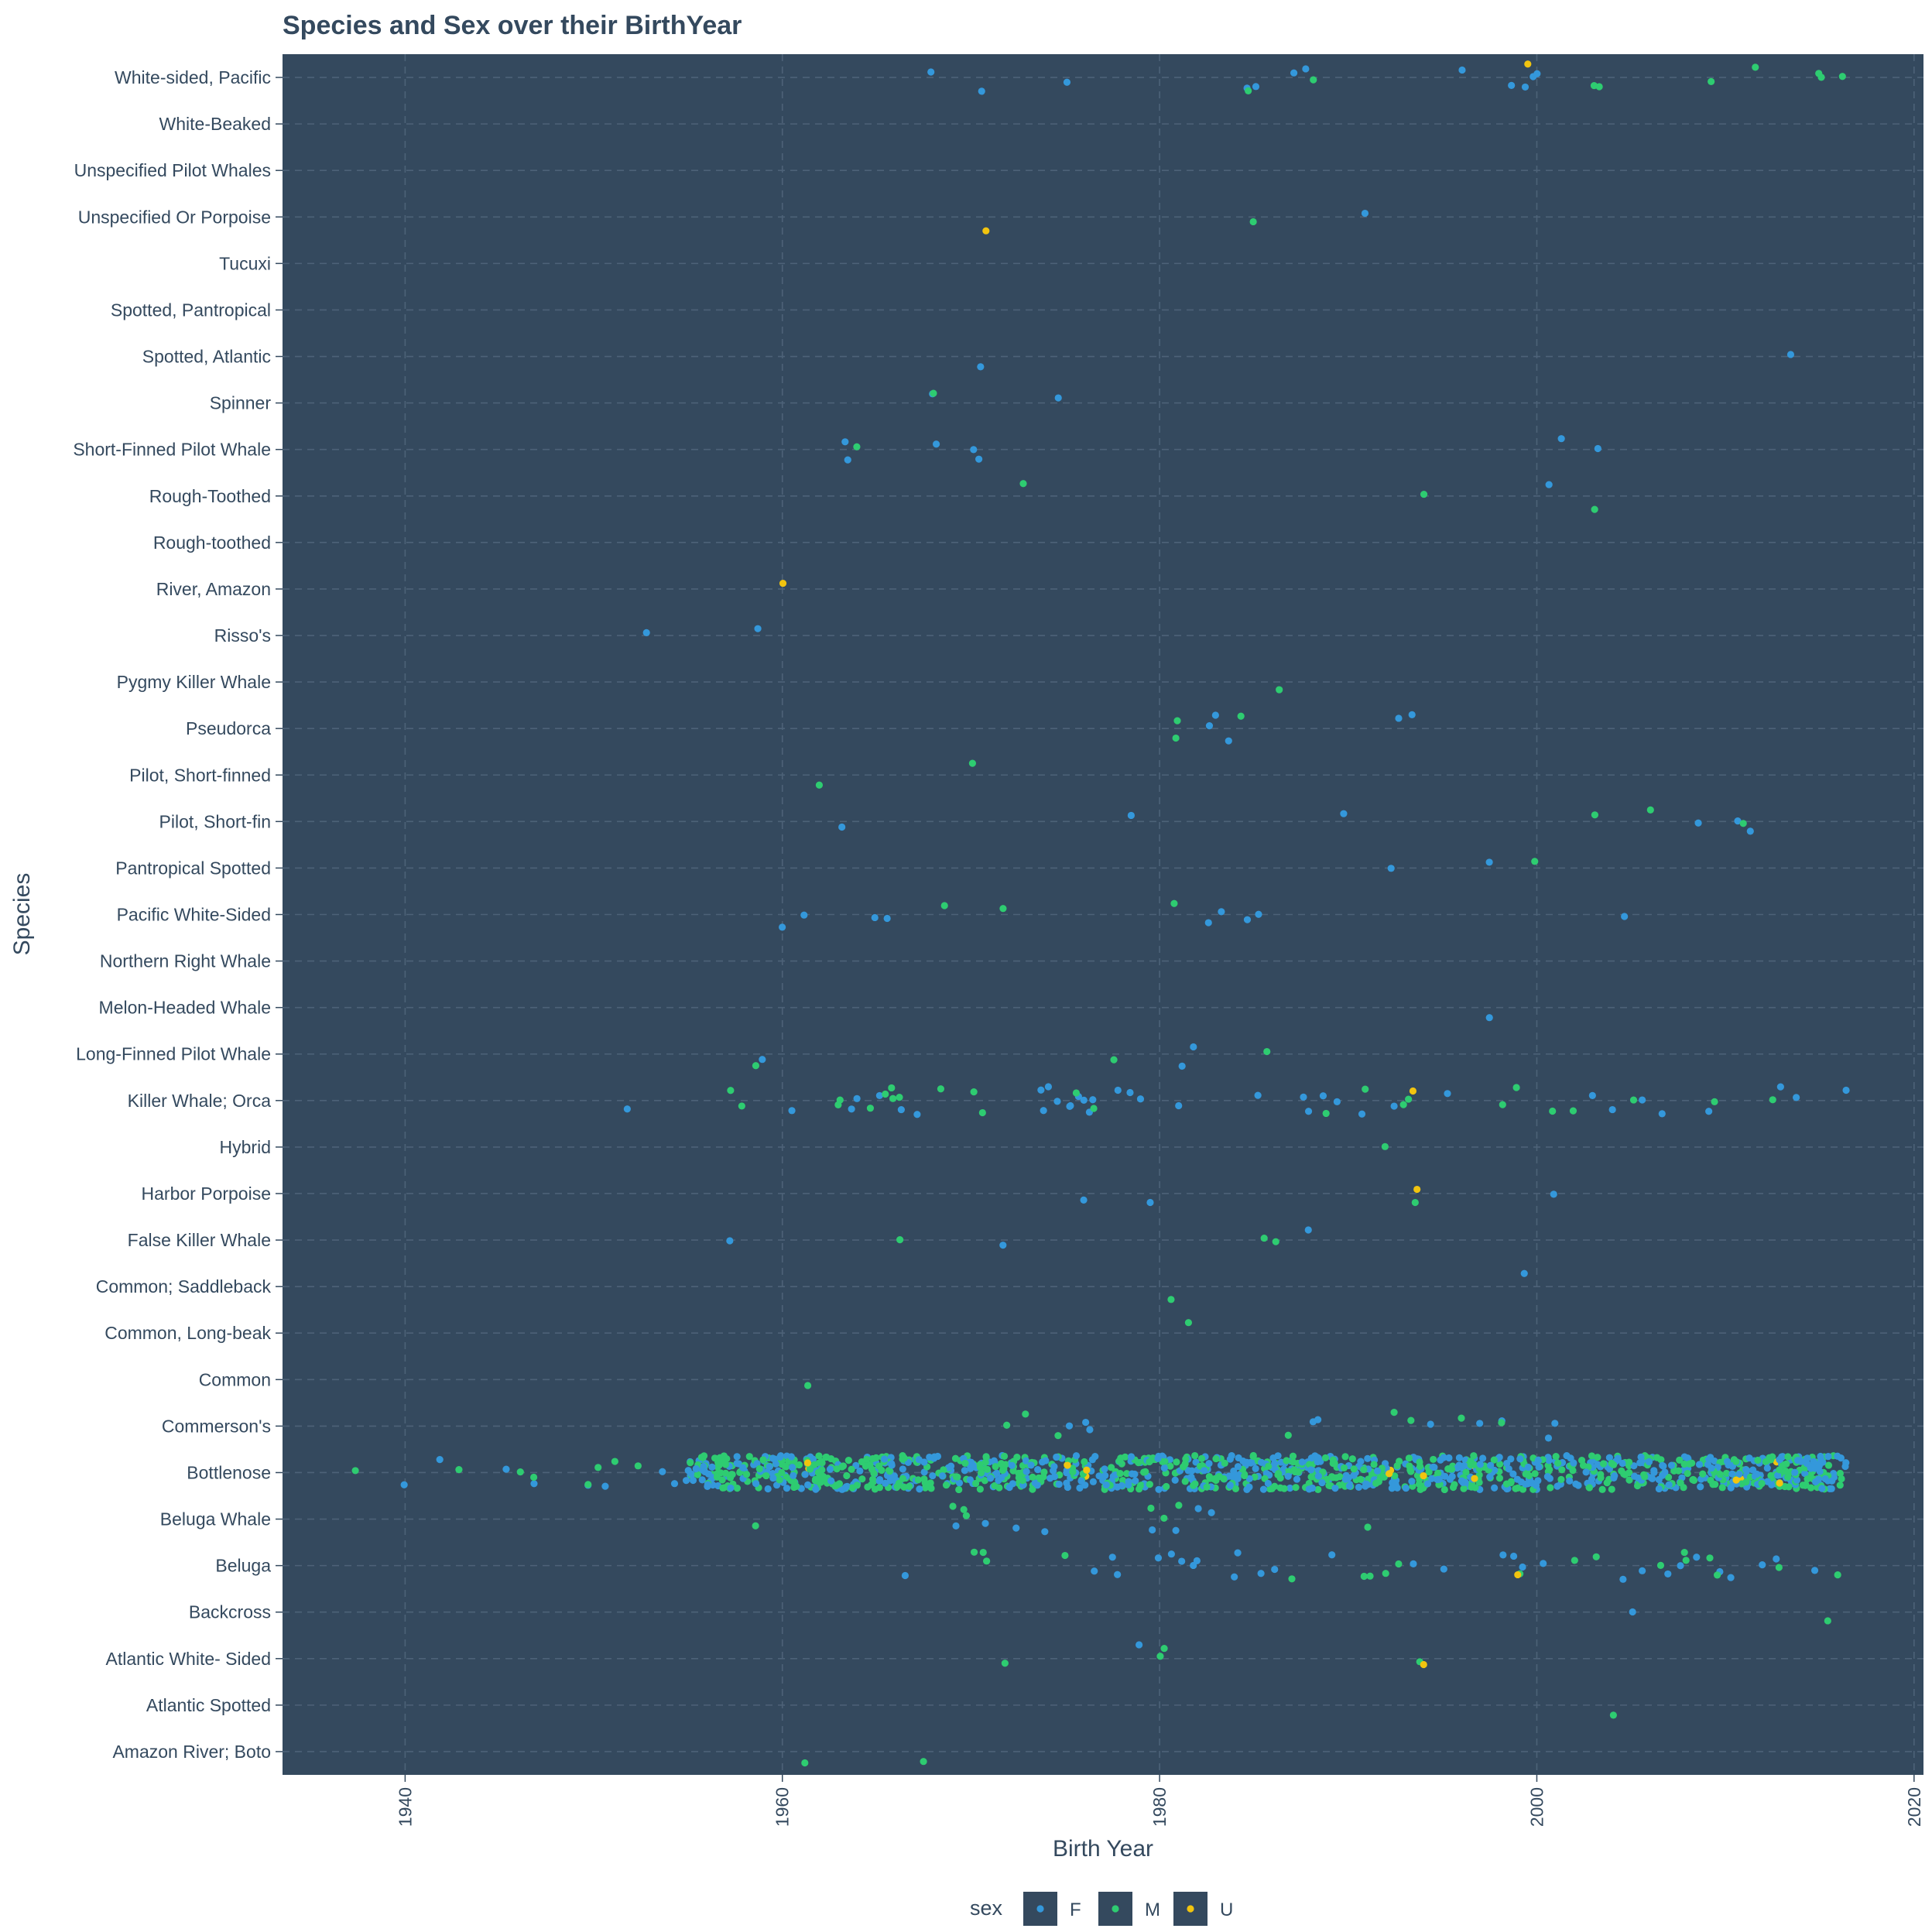 The image size is (1932, 1932). Describe the element at coordinates (200, 1101) in the screenshot. I see `y-tick-label: Killer Whale; Orca` at that location.